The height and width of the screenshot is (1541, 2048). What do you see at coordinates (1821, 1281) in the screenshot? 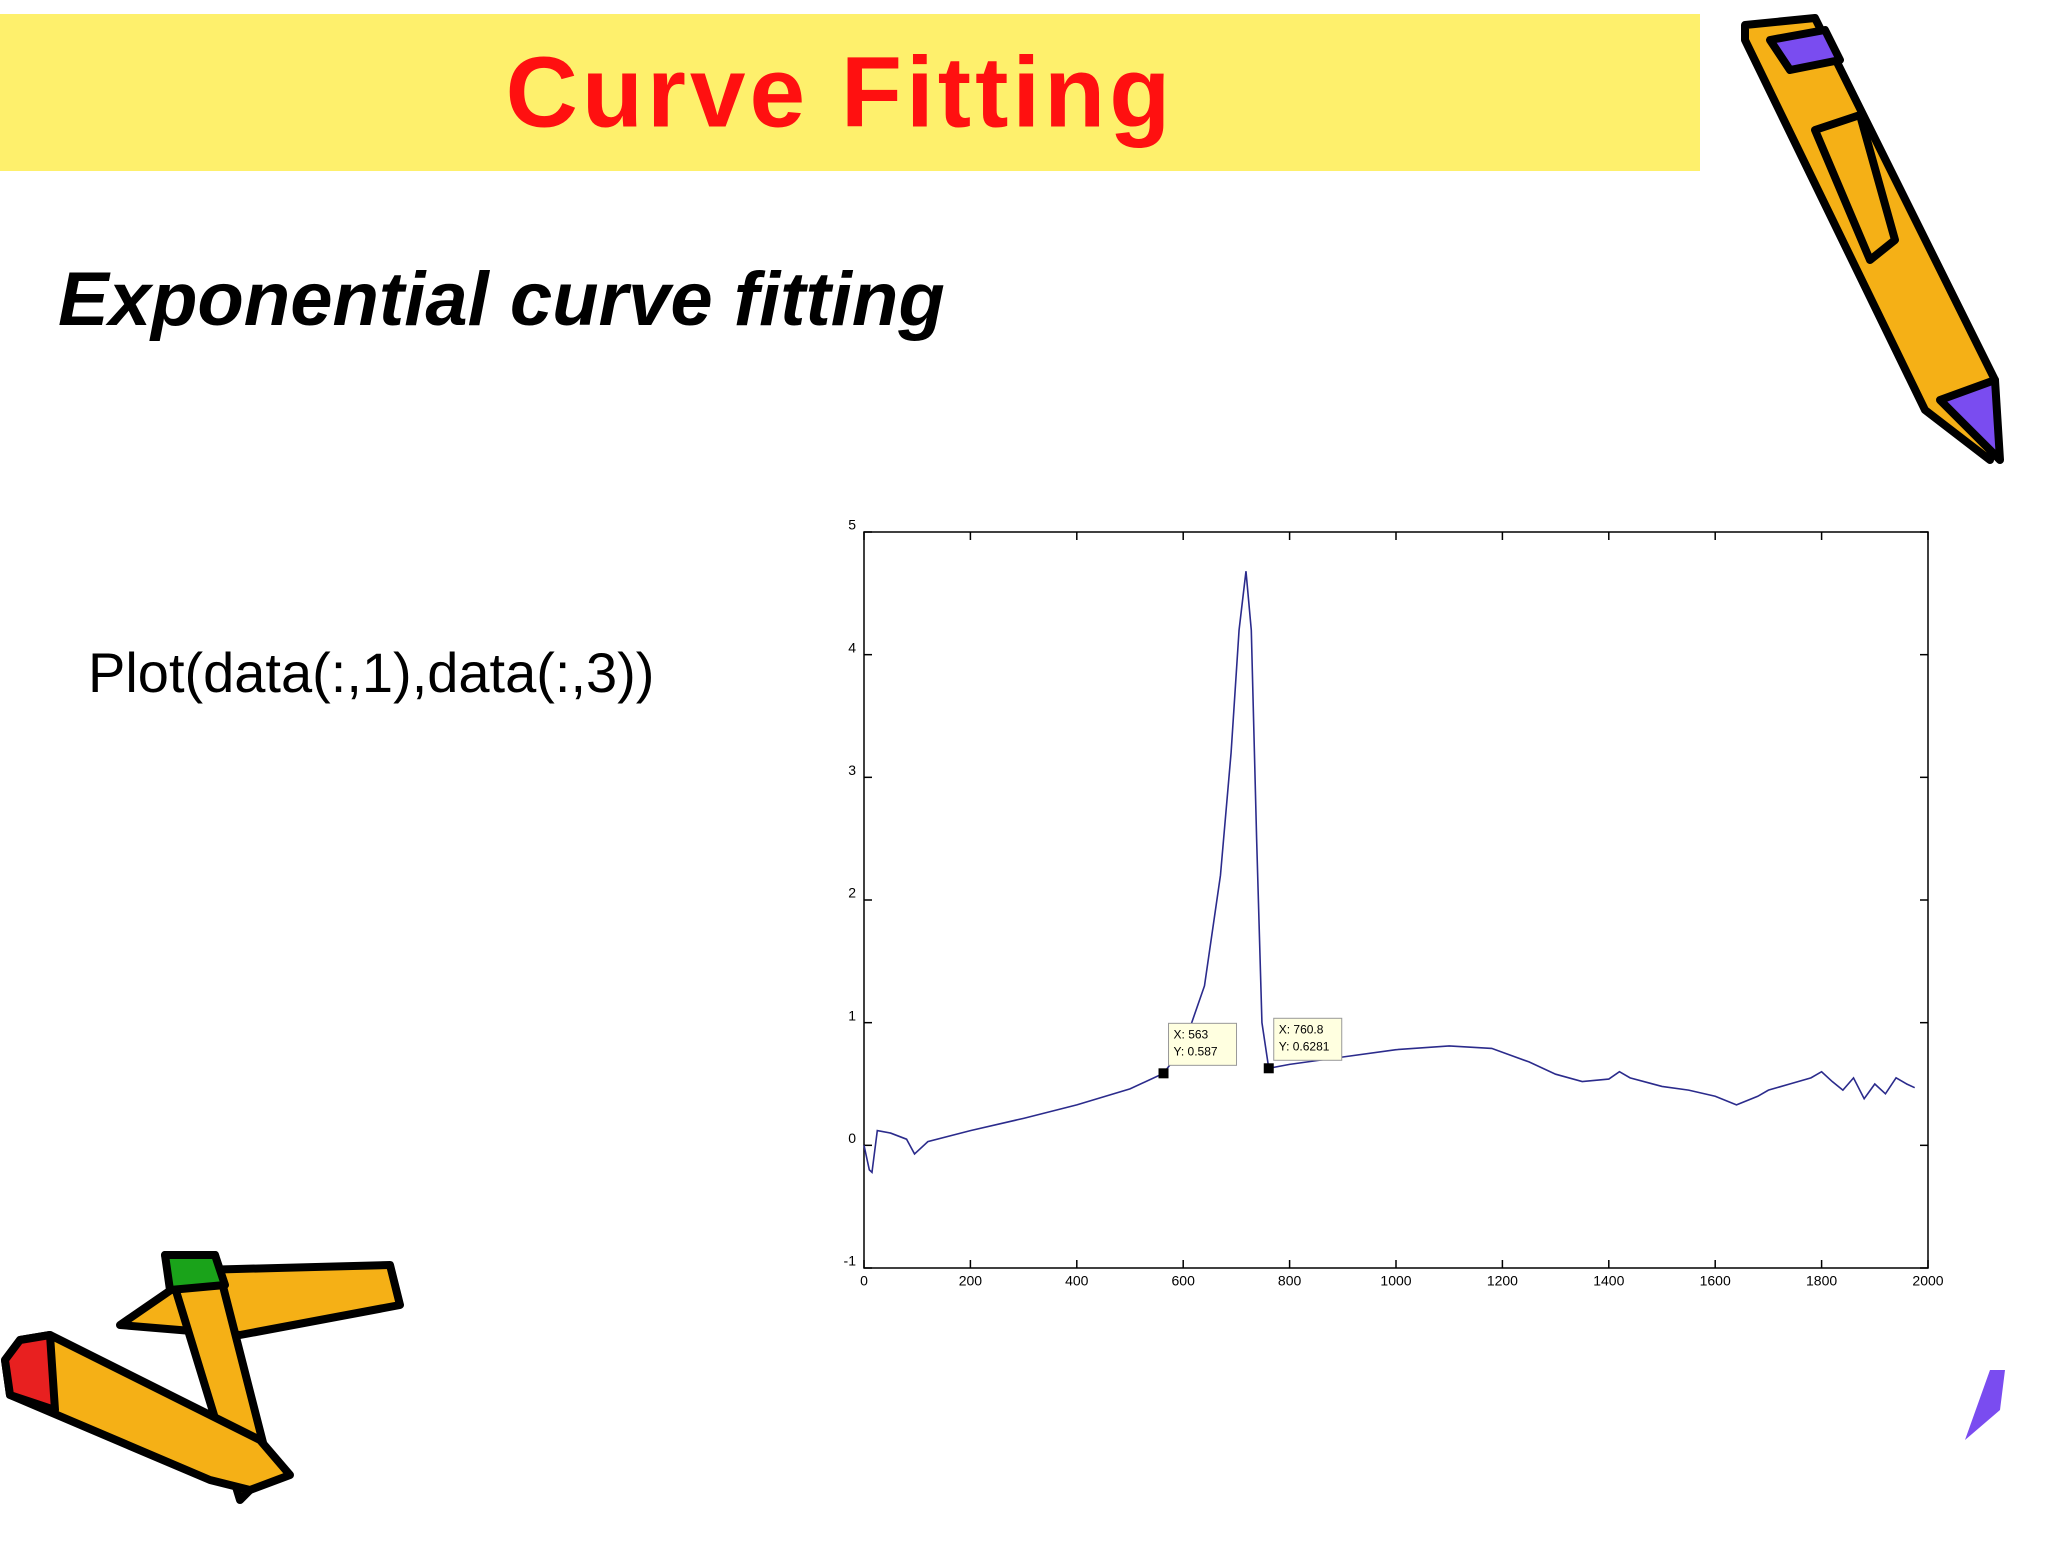
I see `x-tick-label: 1800` at bounding box center [1821, 1281].